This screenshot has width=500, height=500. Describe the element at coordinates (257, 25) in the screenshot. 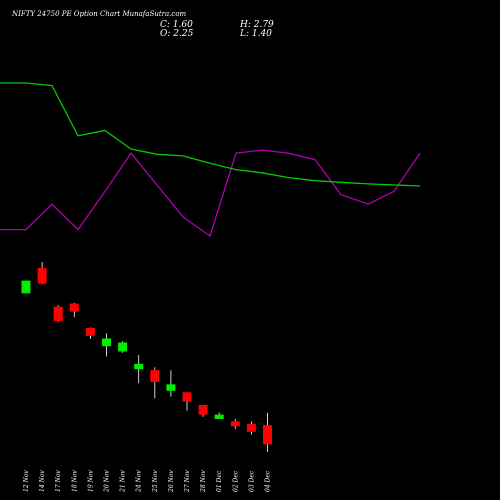

I see `high-value: H: 2.79` at that location.